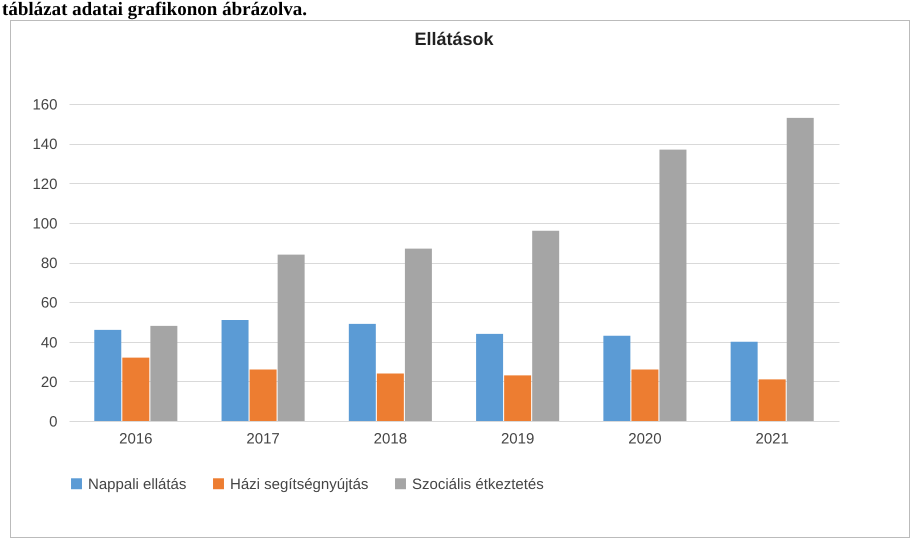 This screenshot has width=913, height=542. What do you see at coordinates (645, 439) in the screenshot?
I see `x-tick-label: 2020` at bounding box center [645, 439].